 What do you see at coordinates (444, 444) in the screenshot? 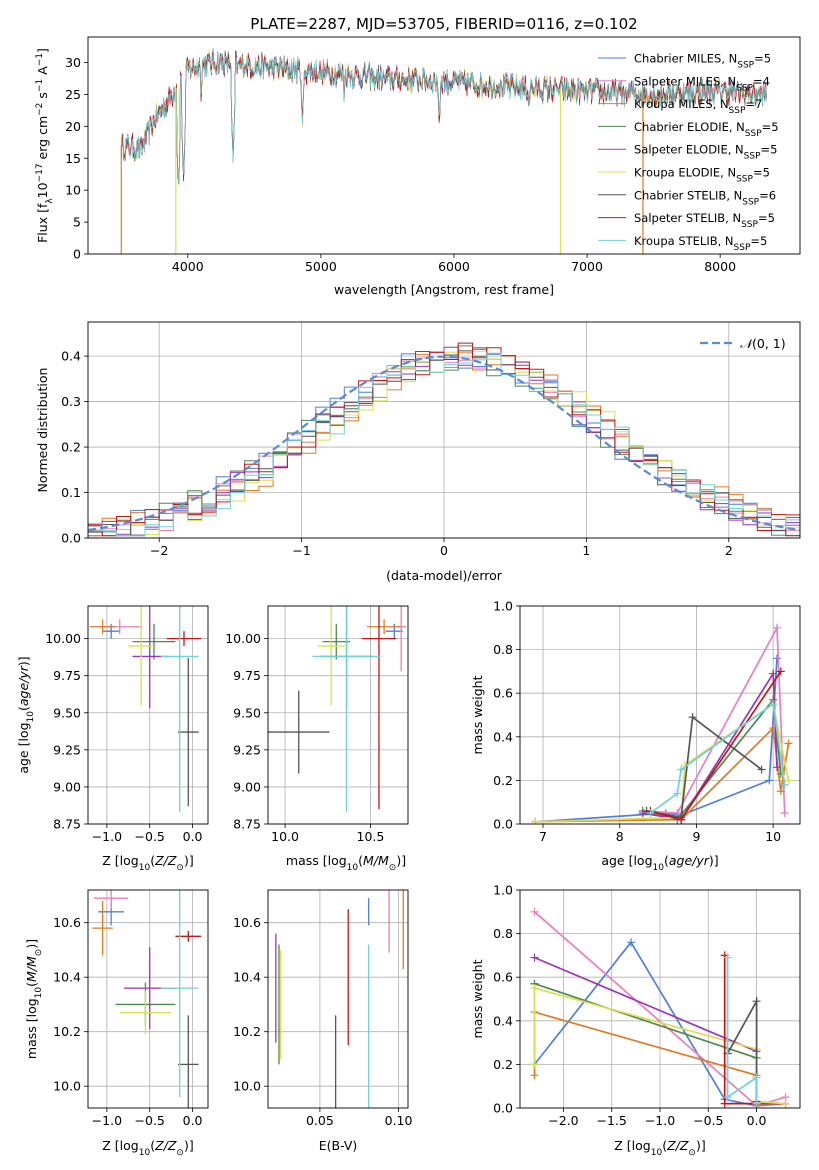
I see `histogram-step` at bounding box center [444, 444].